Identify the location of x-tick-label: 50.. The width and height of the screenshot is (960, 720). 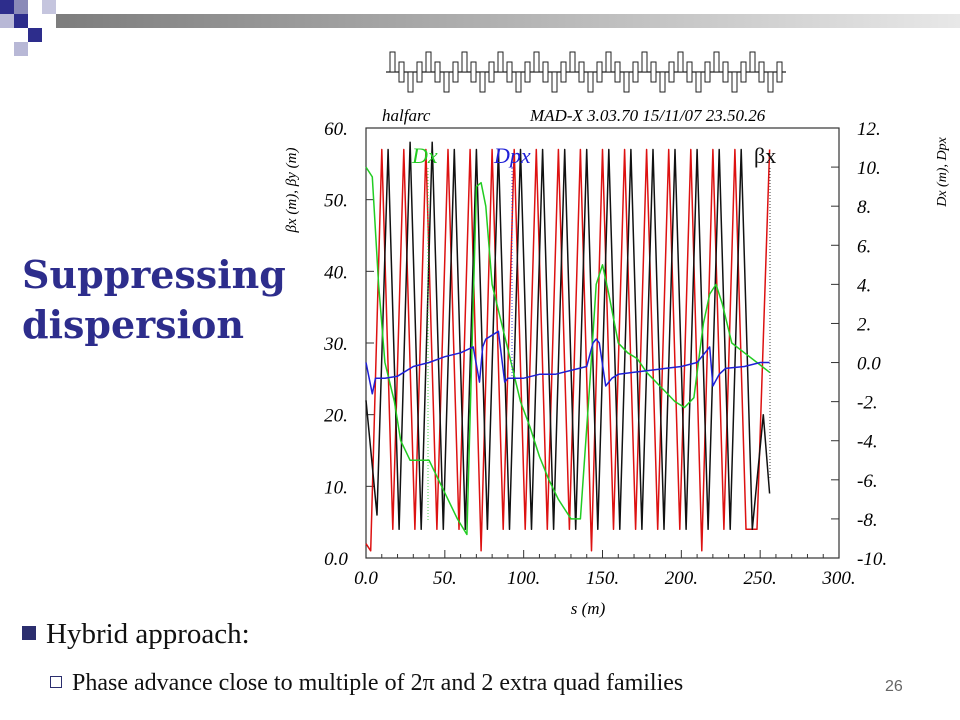
(445, 578).